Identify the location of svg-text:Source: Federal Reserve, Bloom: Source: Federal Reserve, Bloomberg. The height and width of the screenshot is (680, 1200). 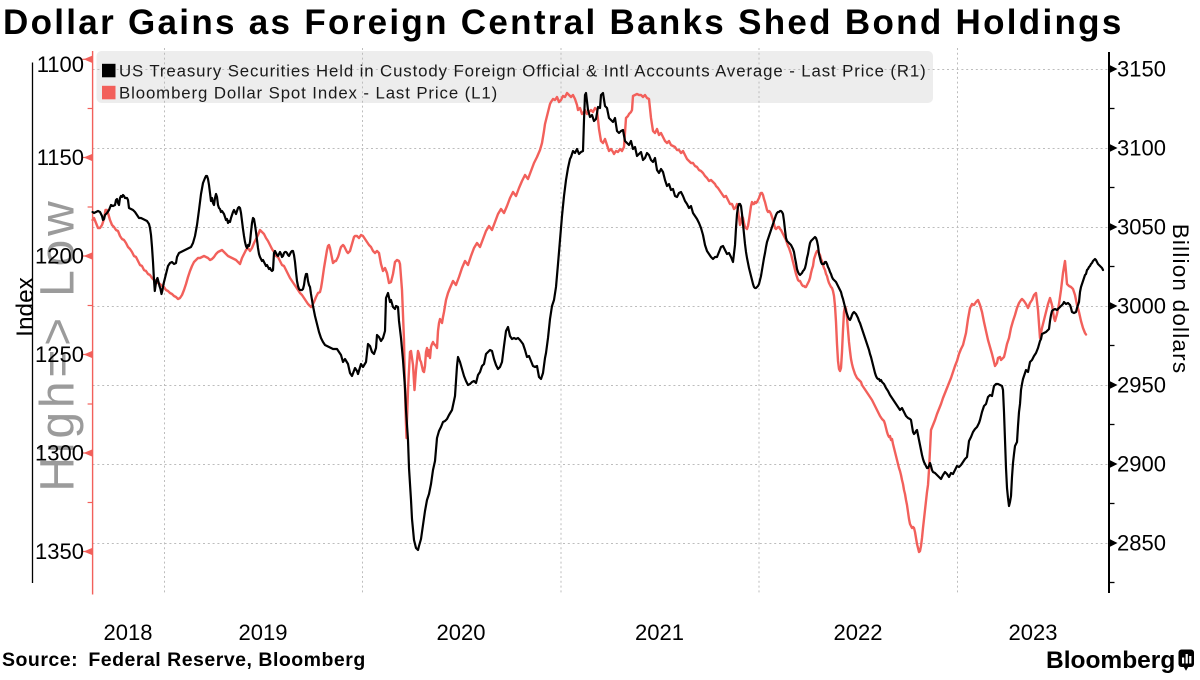
(184, 660).